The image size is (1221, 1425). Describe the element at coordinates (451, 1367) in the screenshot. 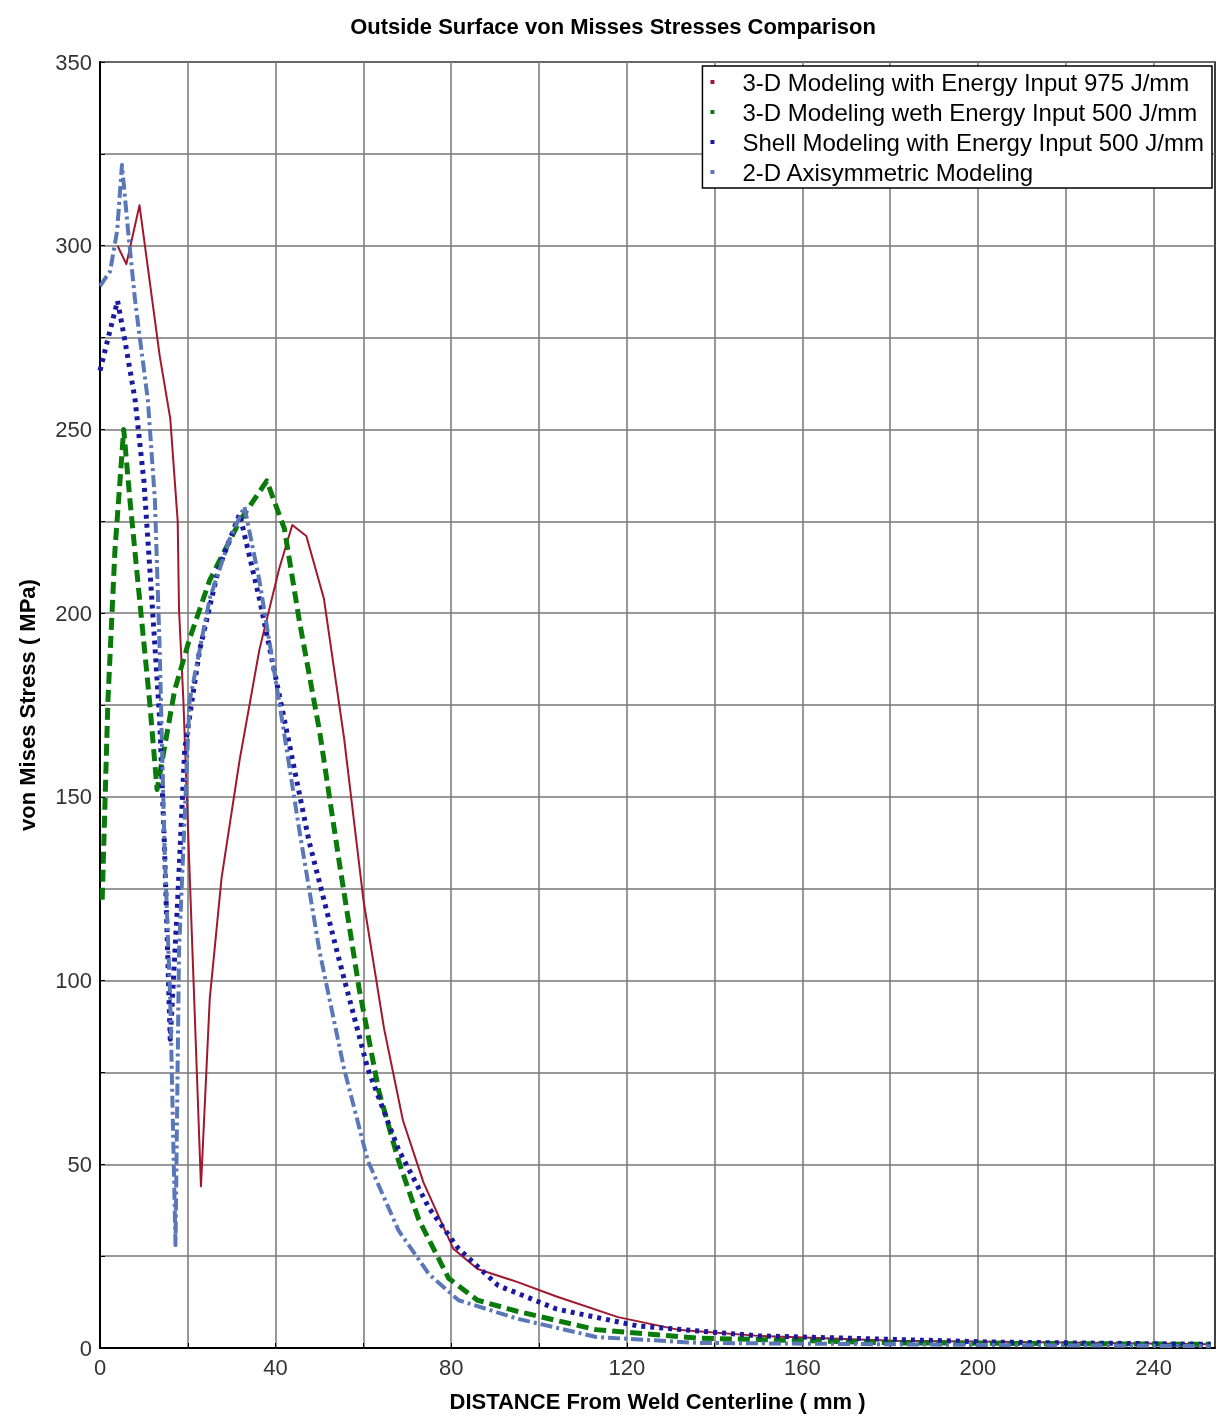

I see `x-tick-label: 80` at that location.